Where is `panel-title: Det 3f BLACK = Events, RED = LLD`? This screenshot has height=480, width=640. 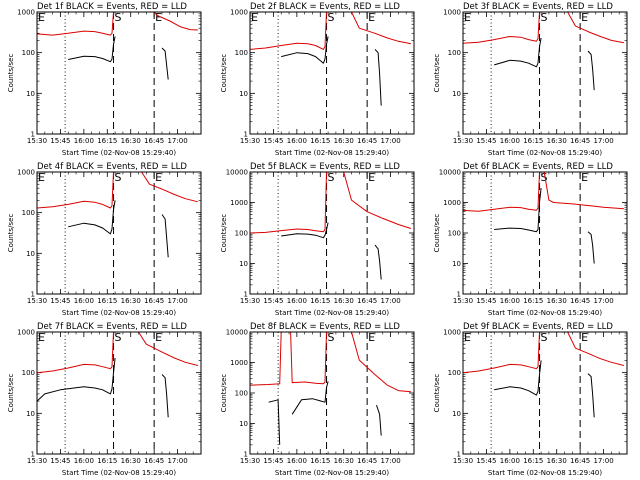 panel-title: Det 3f BLACK = Events, RED = LLD is located at coordinates (538, 7).